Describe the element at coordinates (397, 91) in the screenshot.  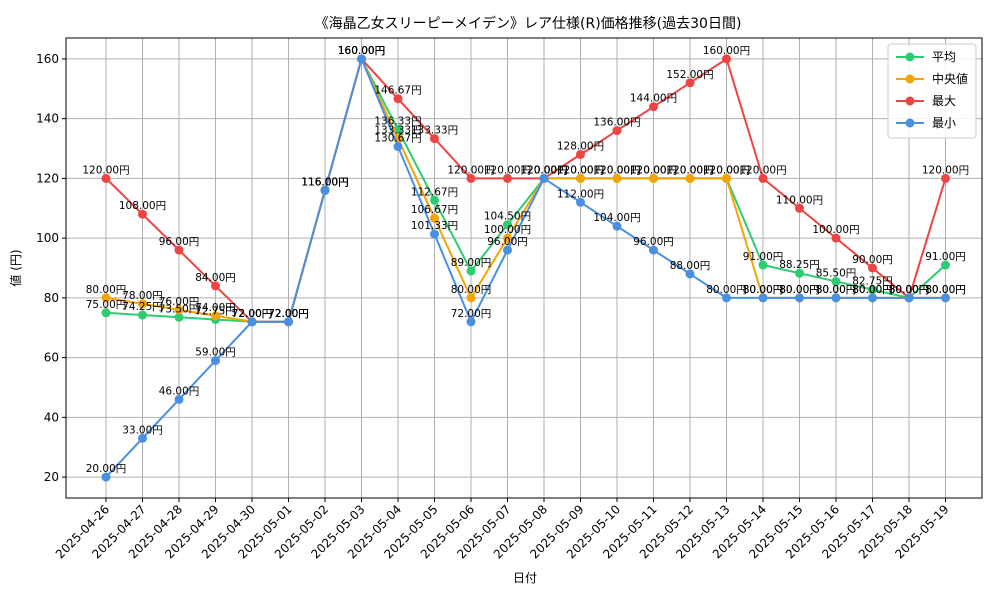
I see `data-label: 146.67円` at that location.